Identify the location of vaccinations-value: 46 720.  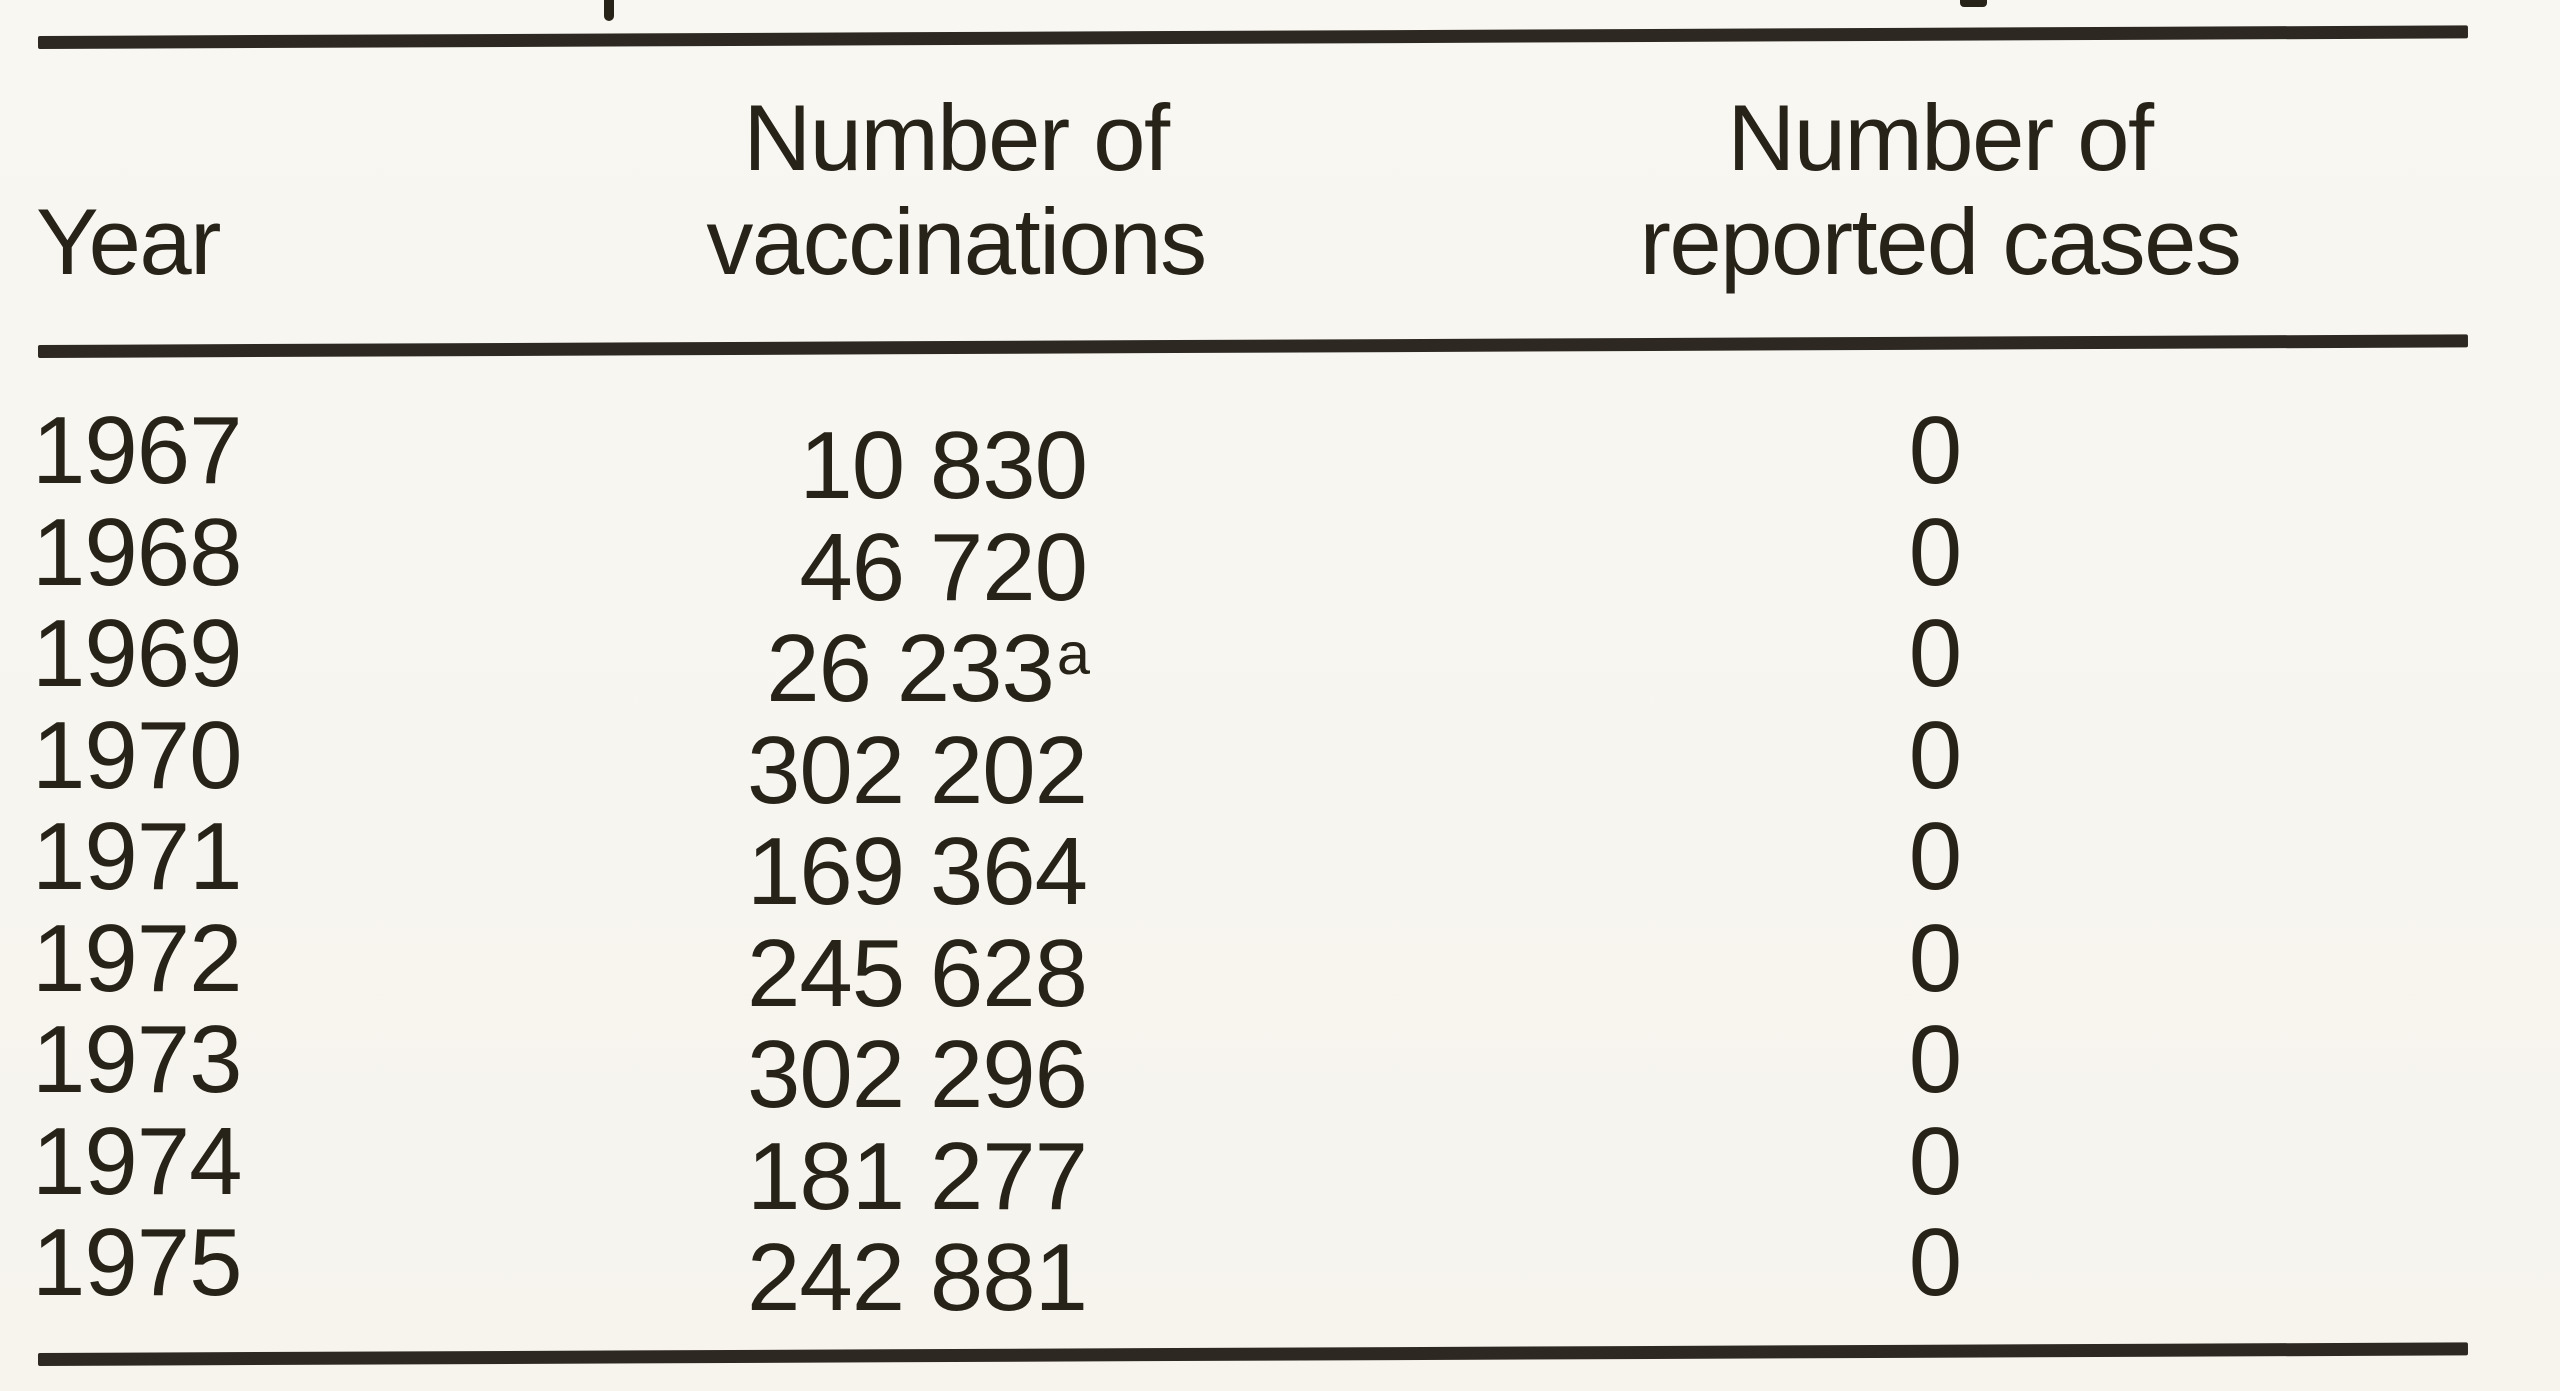
(943, 567).